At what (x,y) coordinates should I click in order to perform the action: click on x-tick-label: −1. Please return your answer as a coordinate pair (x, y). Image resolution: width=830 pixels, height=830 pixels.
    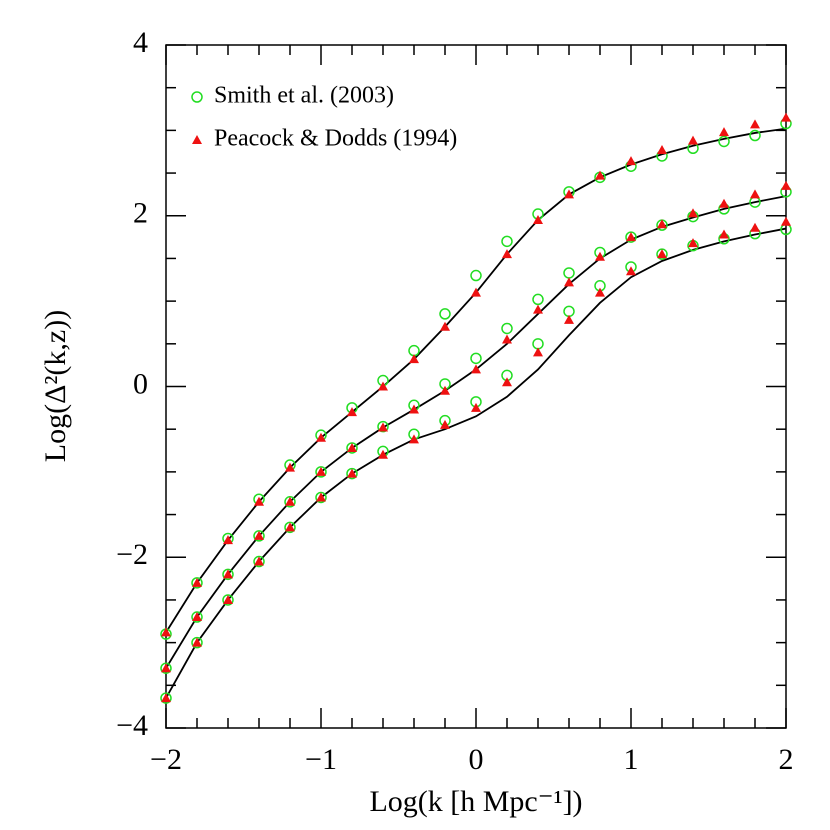
    Looking at the image, I should click on (321, 759).